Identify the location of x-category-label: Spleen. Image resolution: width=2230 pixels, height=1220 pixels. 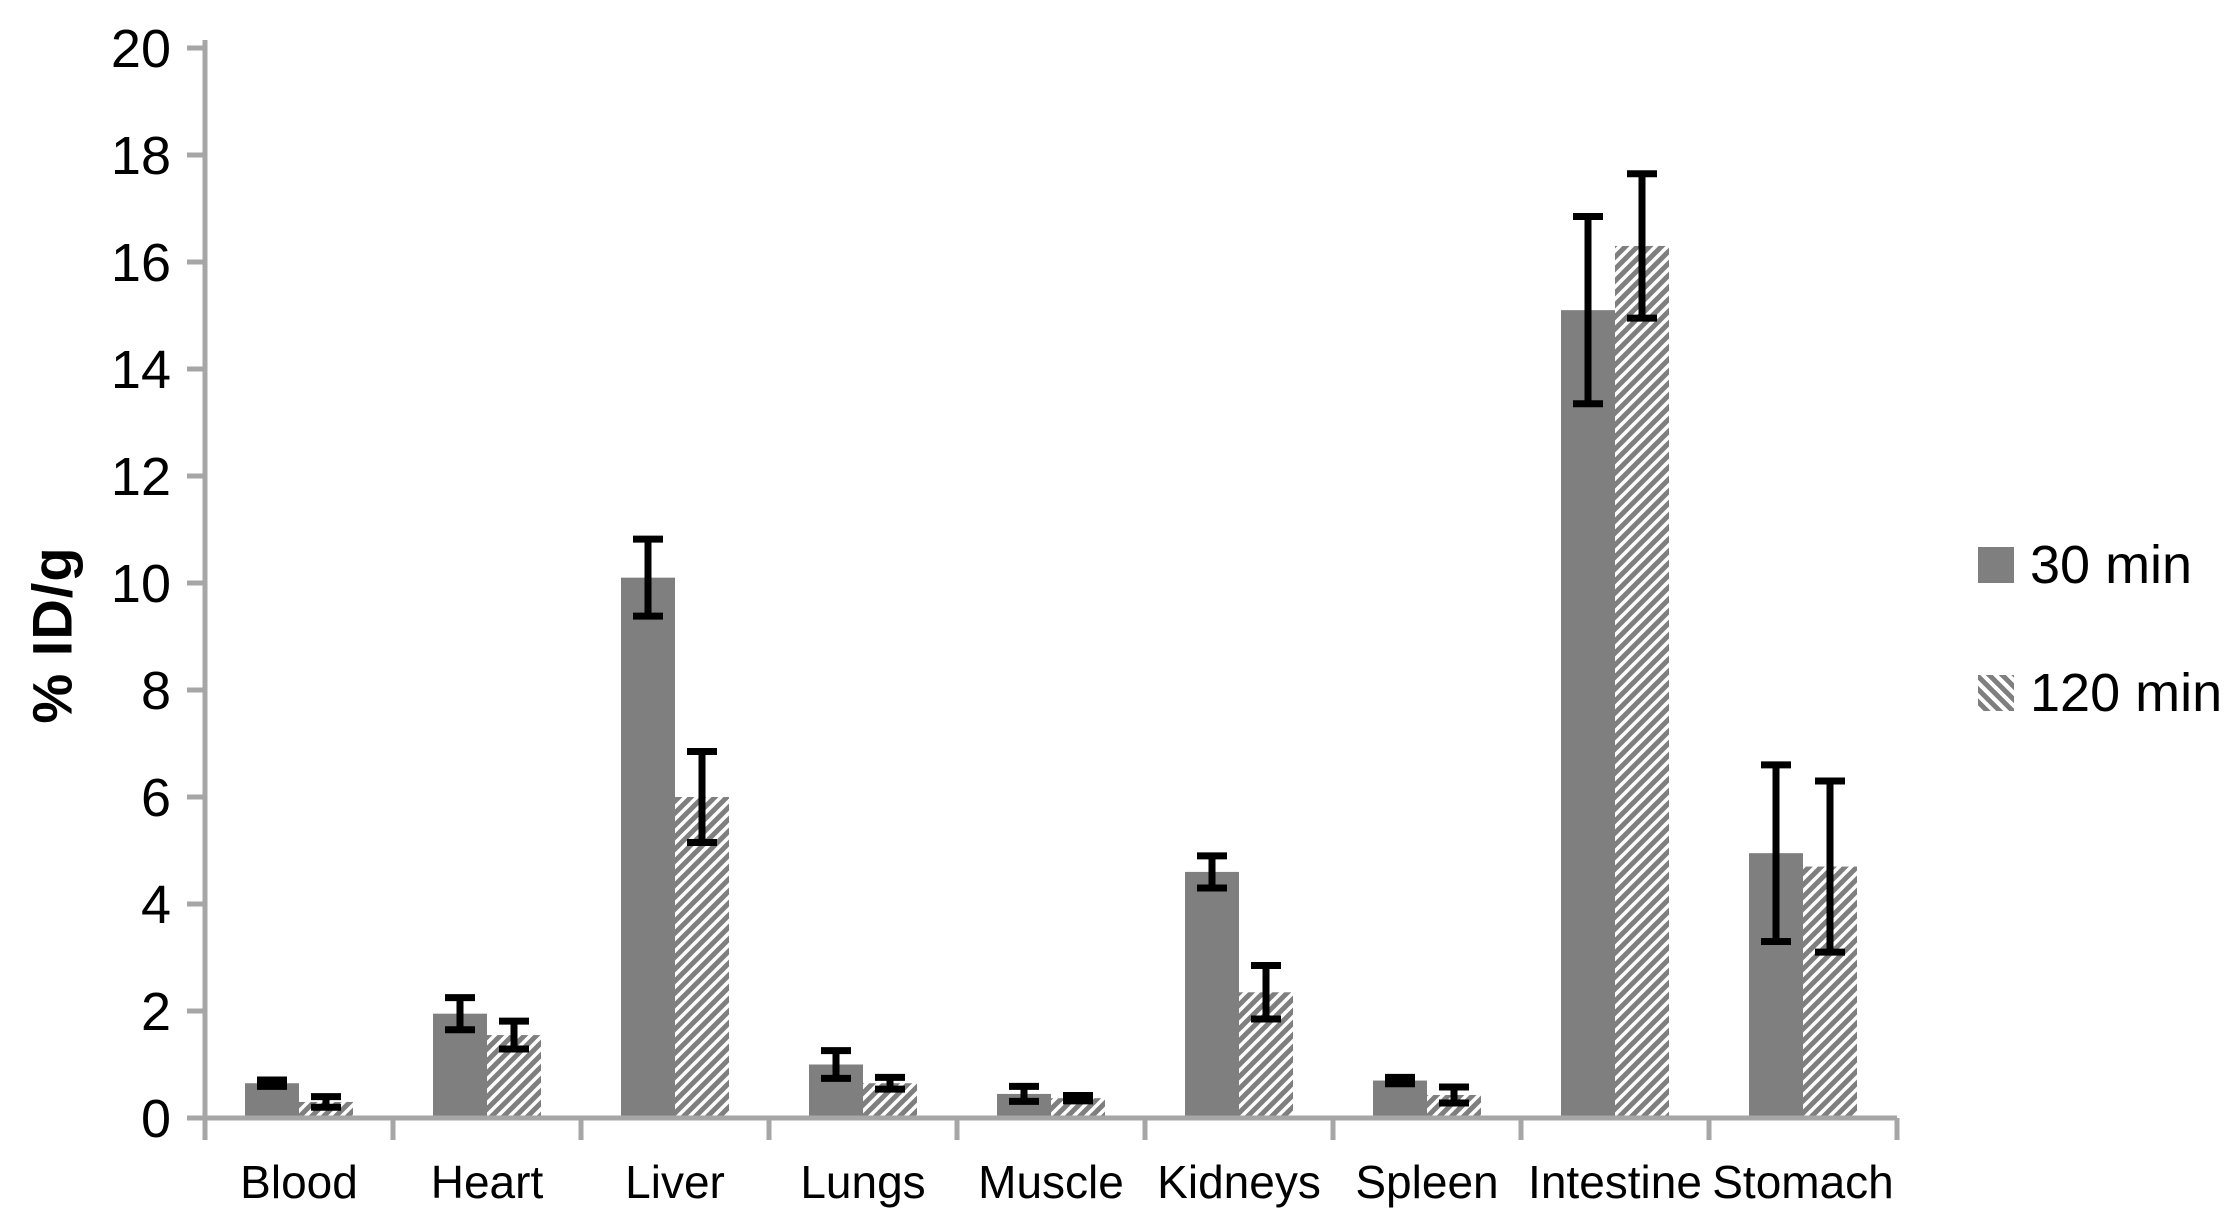
(1426, 1182).